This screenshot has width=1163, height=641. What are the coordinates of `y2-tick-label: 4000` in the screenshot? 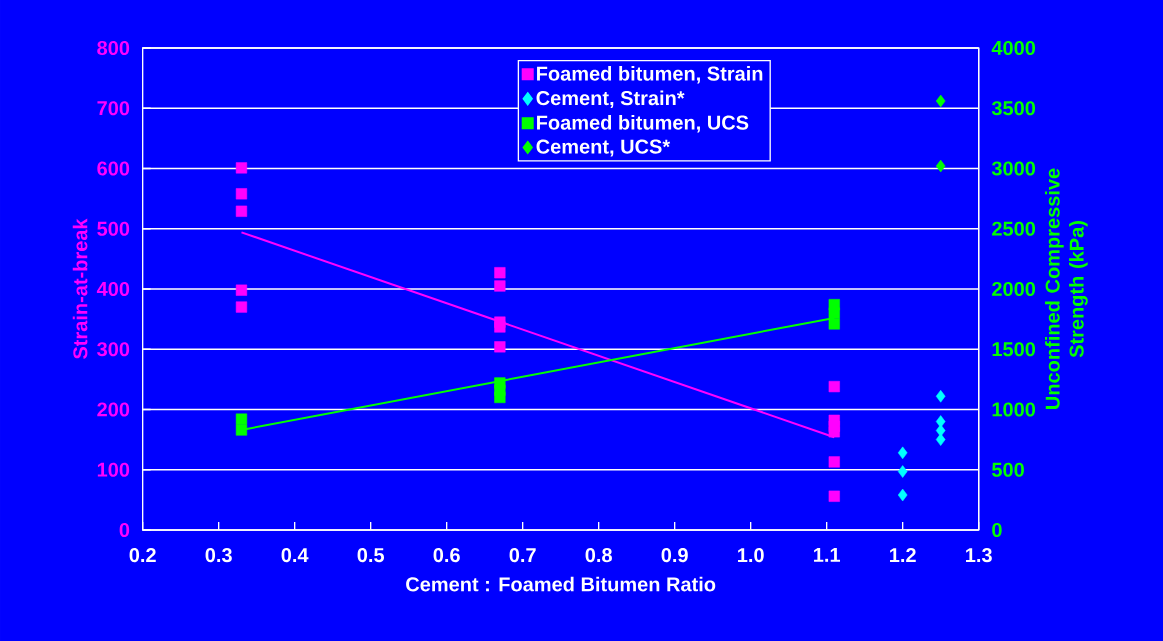 It's located at (1013, 48).